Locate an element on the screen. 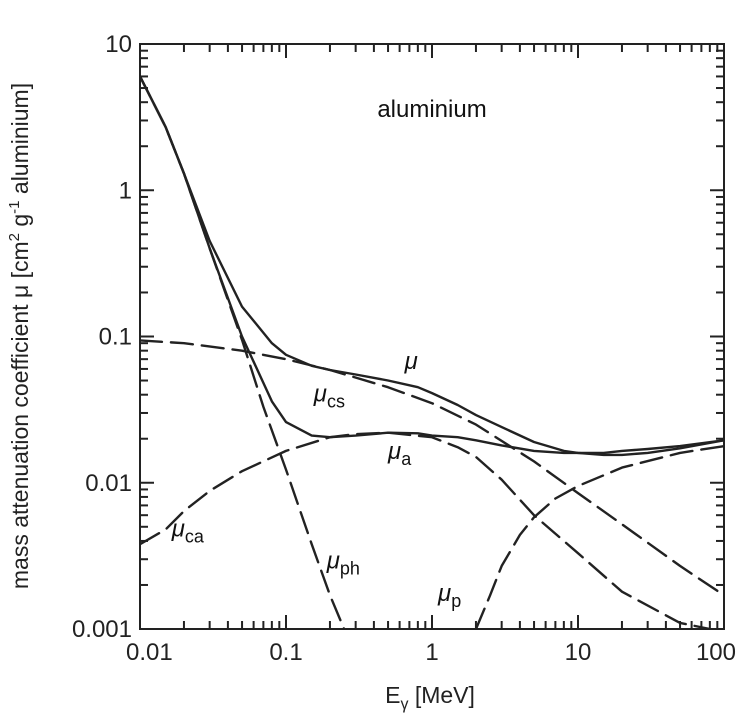 The image size is (750, 721). curve-mup is located at coordinates (599, 536).